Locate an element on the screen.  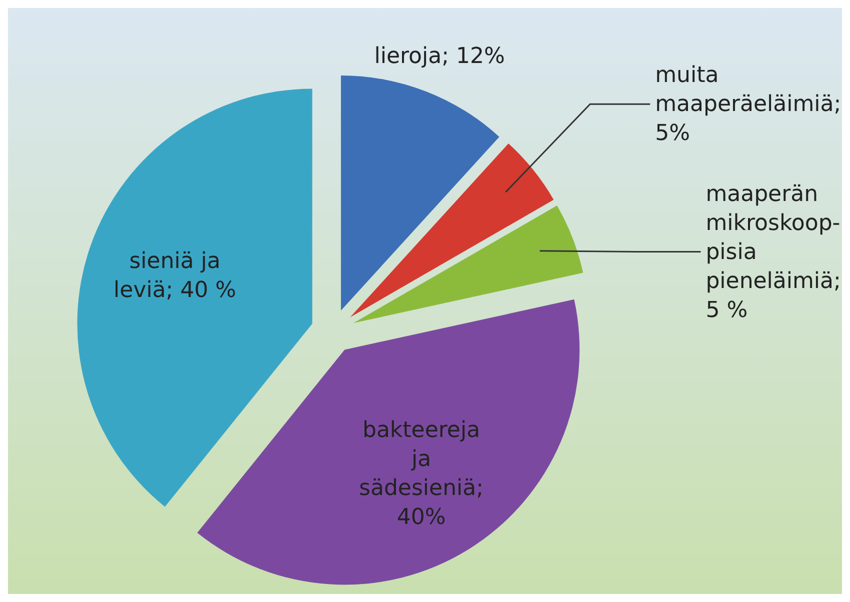
slice-label: bakteereja ja sädesieniä; 40% is located at coordinates (421, 474).